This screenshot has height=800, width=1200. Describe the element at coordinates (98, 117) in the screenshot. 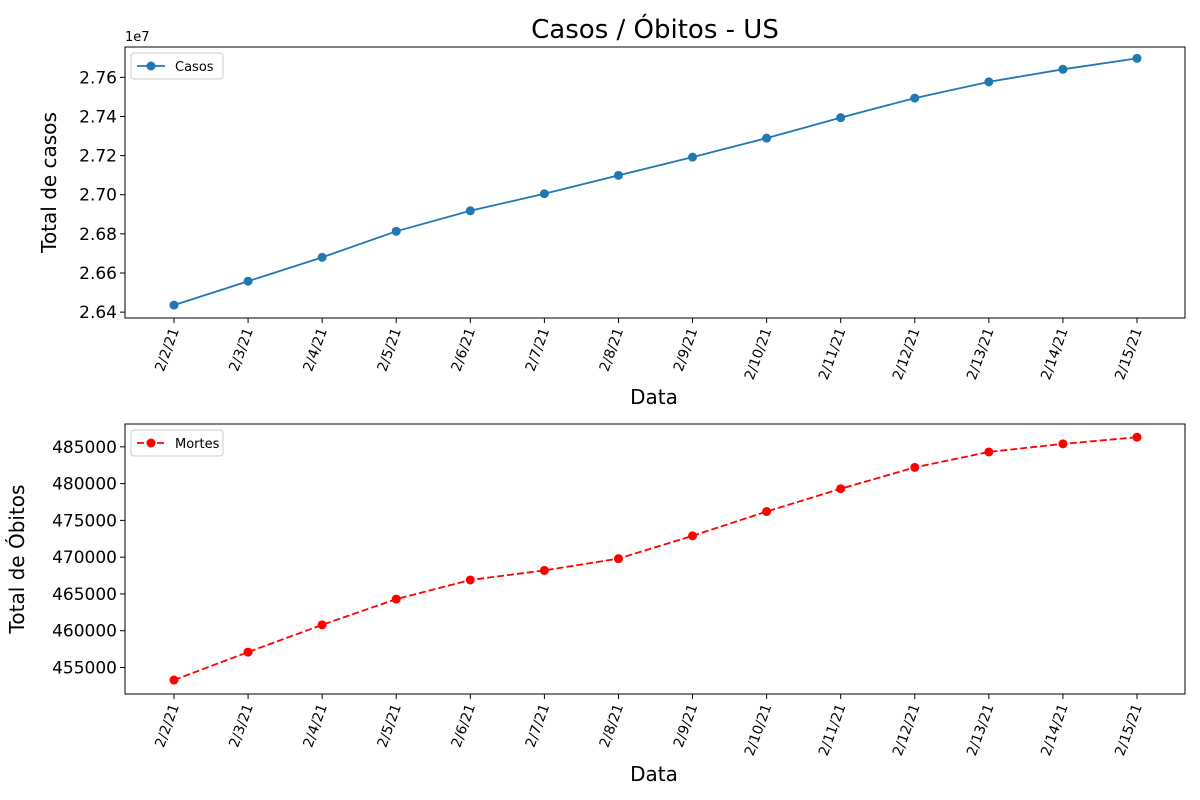

I see `y-tick-label: 2.74` at that location.